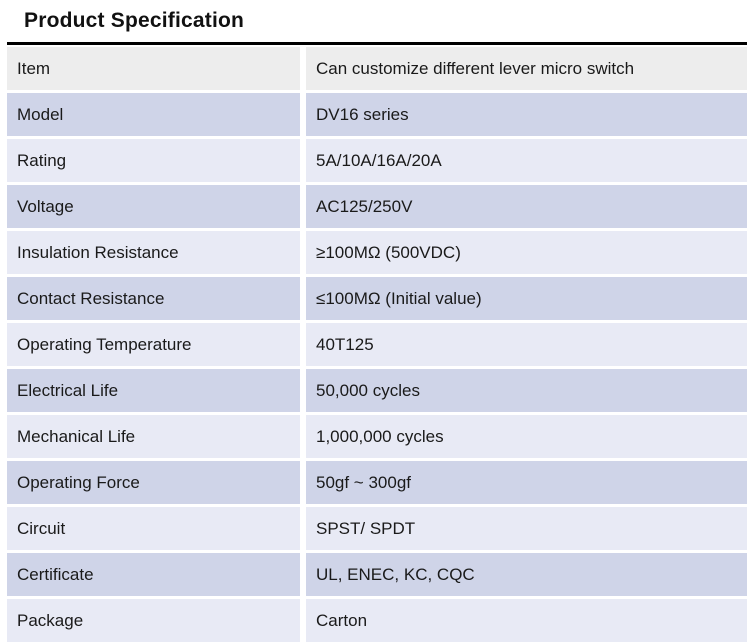  What do you see at coordinates (153, 252) in the screenshot?
I see `spec-name-cell: Insulation Resistance` at bounding box center [153, 252].